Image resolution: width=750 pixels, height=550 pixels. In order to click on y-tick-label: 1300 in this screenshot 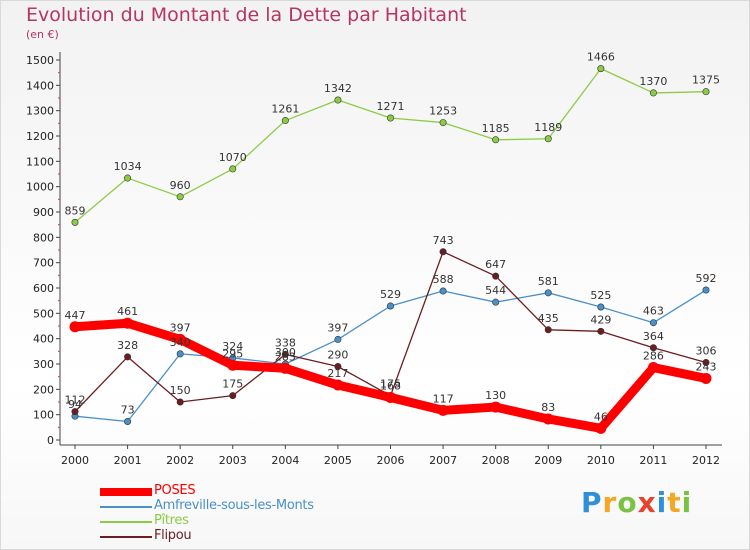, I will do `click(40, 111)`.